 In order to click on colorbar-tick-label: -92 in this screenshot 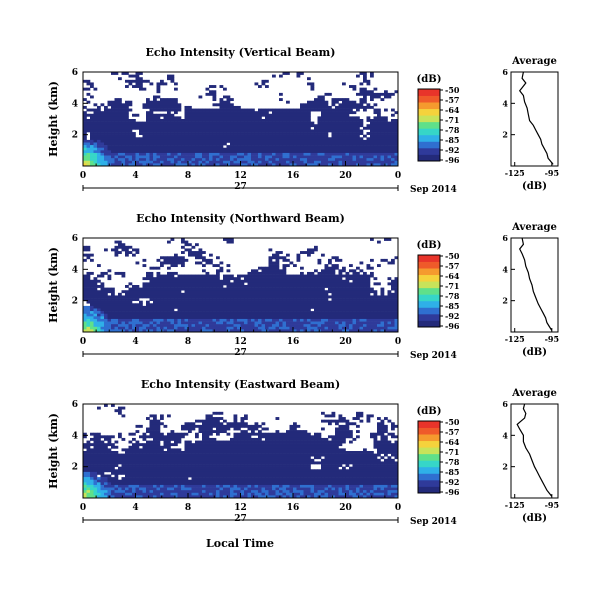, I will do `click(452, 150)`.